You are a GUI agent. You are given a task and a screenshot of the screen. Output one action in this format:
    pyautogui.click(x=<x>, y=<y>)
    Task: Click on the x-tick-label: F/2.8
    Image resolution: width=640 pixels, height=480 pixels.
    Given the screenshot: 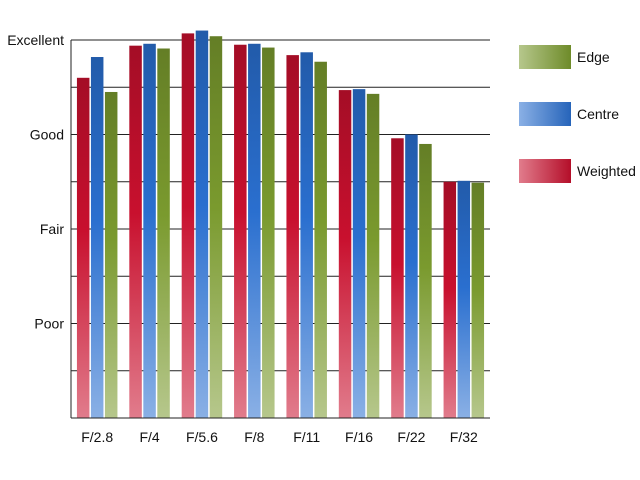 What is the action you would take?
    pyautogui.click(x=97, y=437)
    